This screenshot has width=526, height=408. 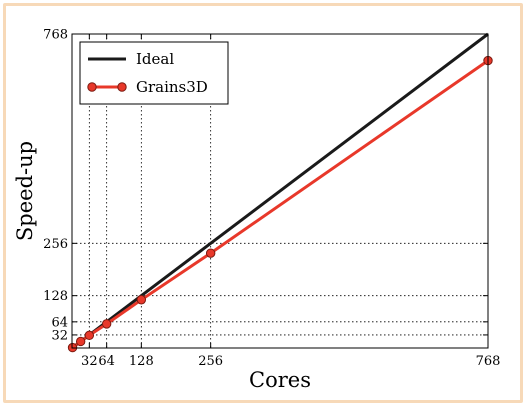 What do you see at coordinates (55, 296) in the screenshot?
I see `y-tick-label-128: 128` at bounding box center [55, 296].